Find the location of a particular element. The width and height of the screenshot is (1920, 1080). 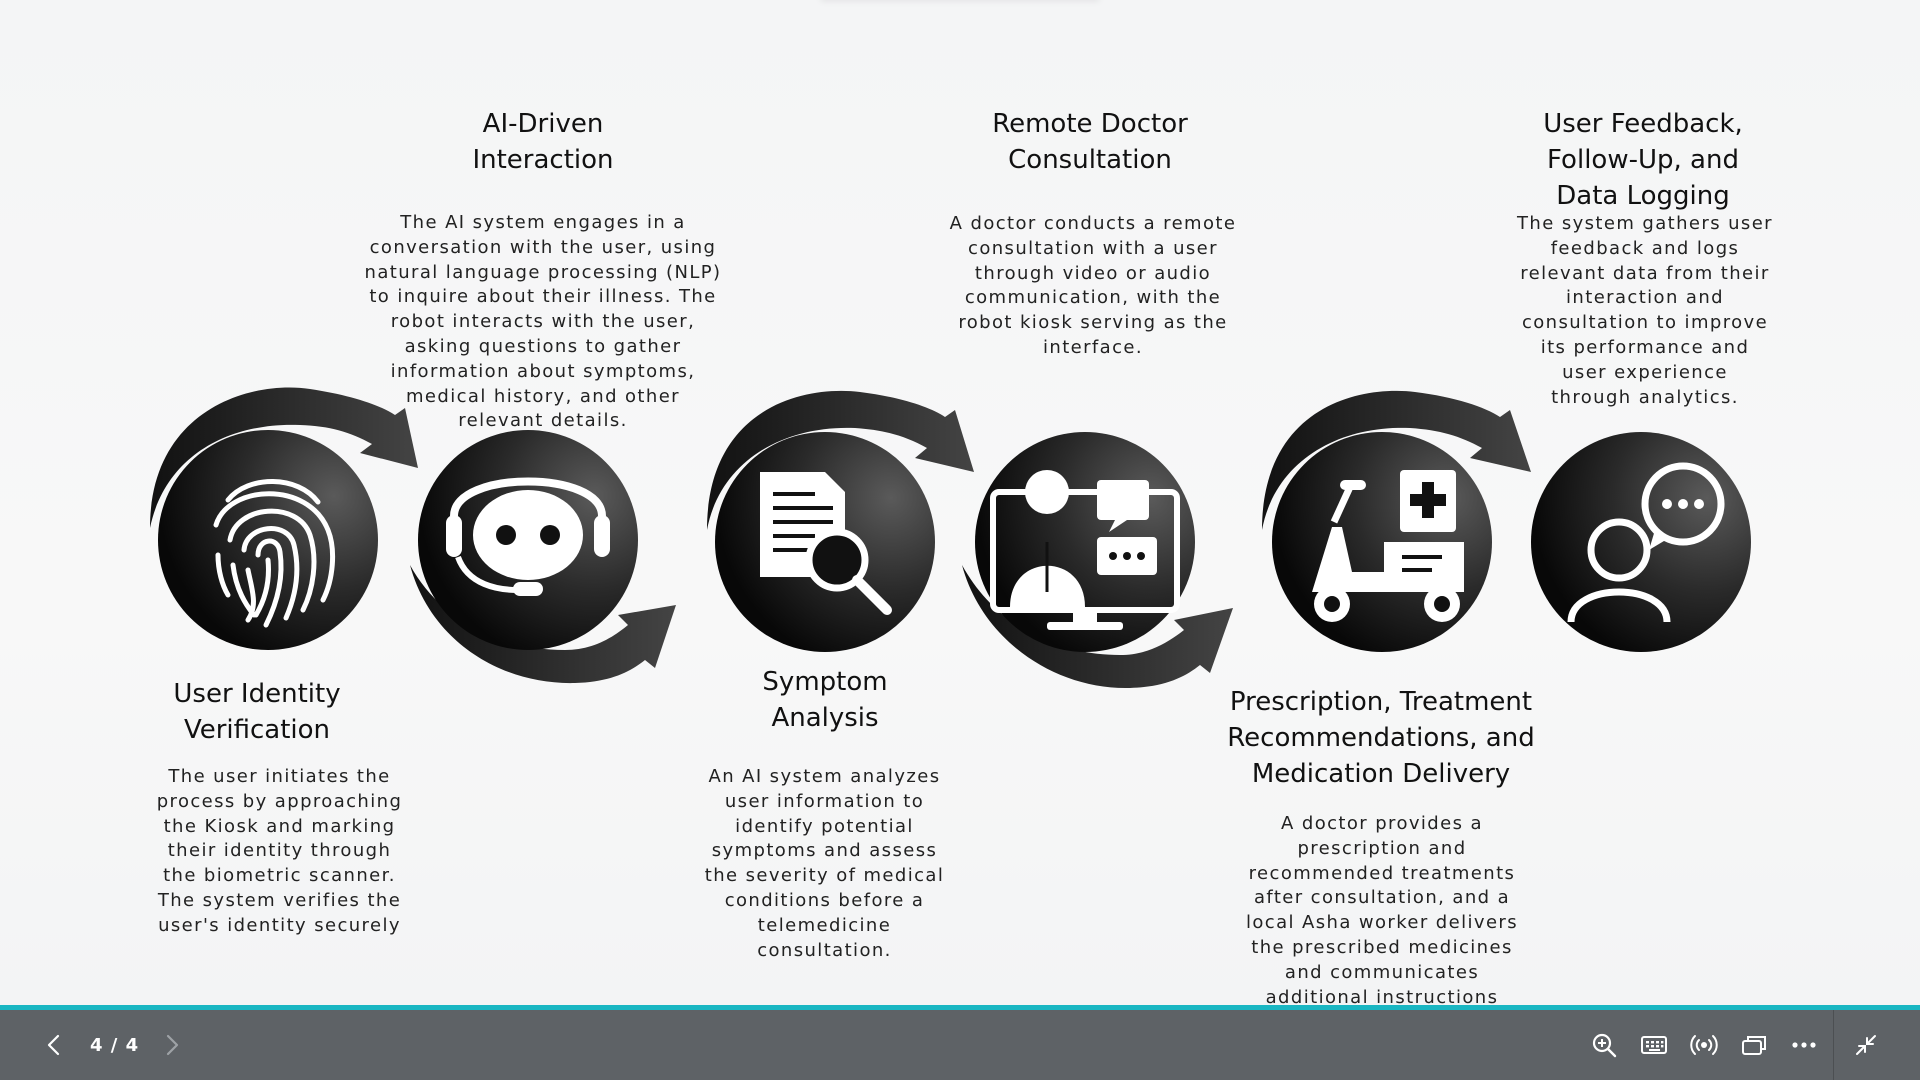

more-icon is located at coordinates (1804, 1045).